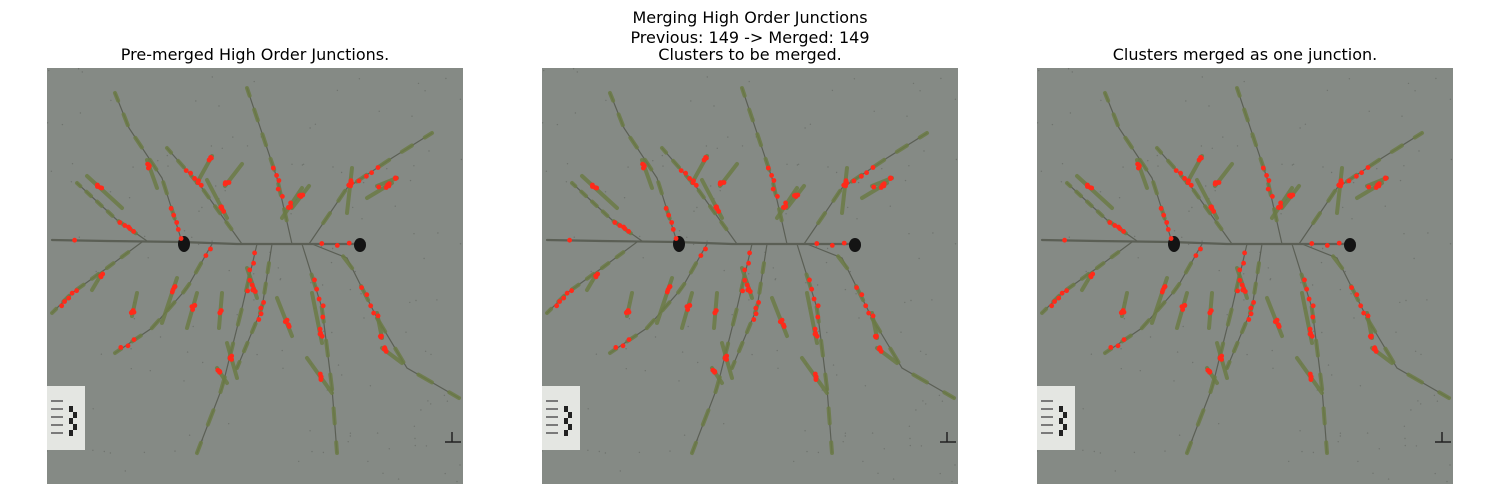 This screenshot has height=500, width=1500. Describe the element at coordinates (453, 437) in the screenshot. I see `scale-mark` at that location.